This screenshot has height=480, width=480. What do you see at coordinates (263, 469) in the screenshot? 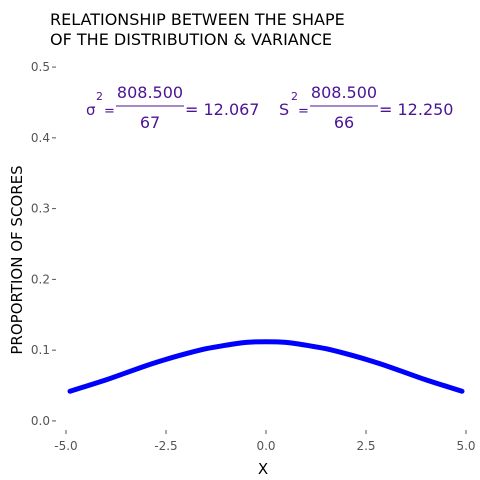
I see `x-axis-title: X` at bounding box center [263, 469].